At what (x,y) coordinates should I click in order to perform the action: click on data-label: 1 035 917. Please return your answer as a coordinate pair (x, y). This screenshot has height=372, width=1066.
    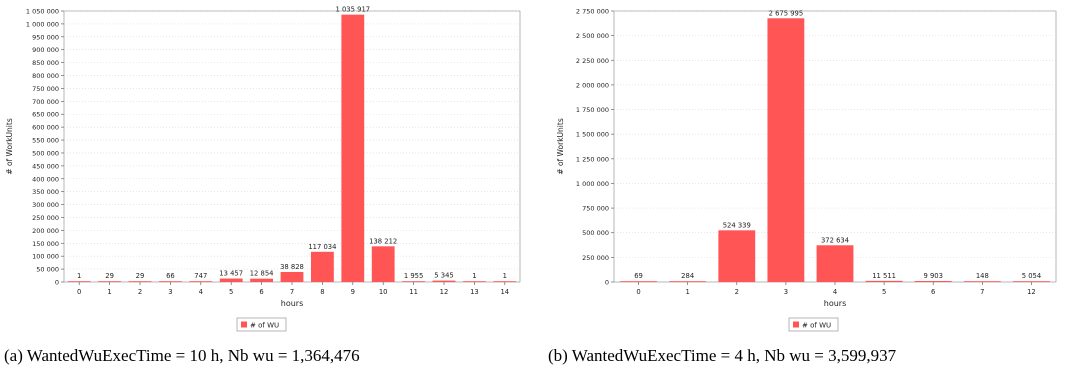
    Looking at the image, I should click on (353, 10).